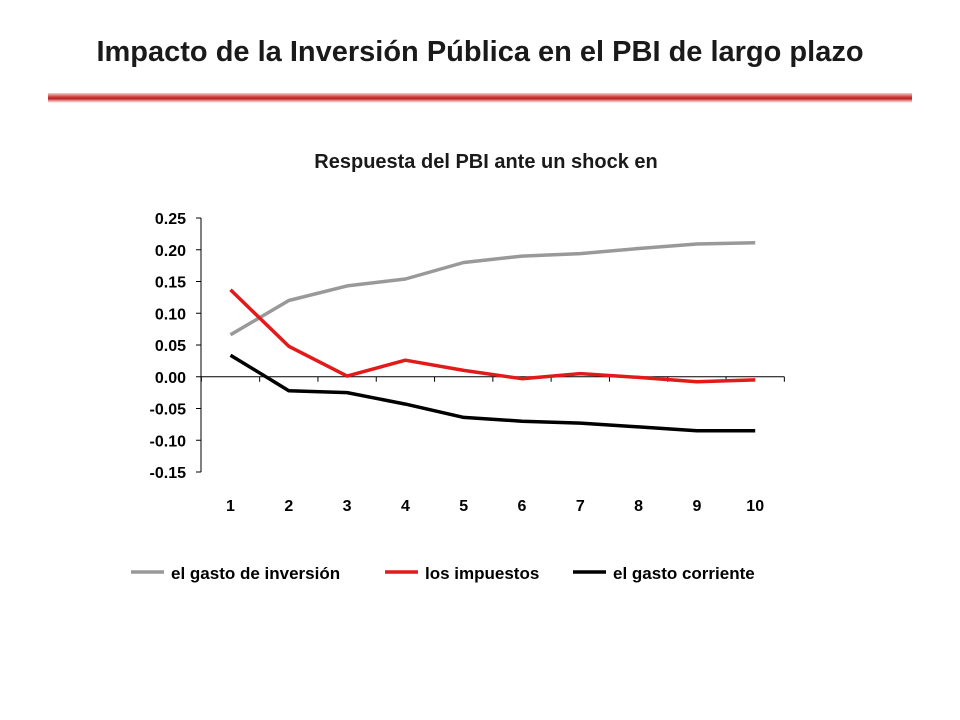 Image resolution: width=960 pixels, height=720 pixels. Describe the element at coordinates (170, 314) in the screenshot. I see `y-tick-label: 0.10` at that location.